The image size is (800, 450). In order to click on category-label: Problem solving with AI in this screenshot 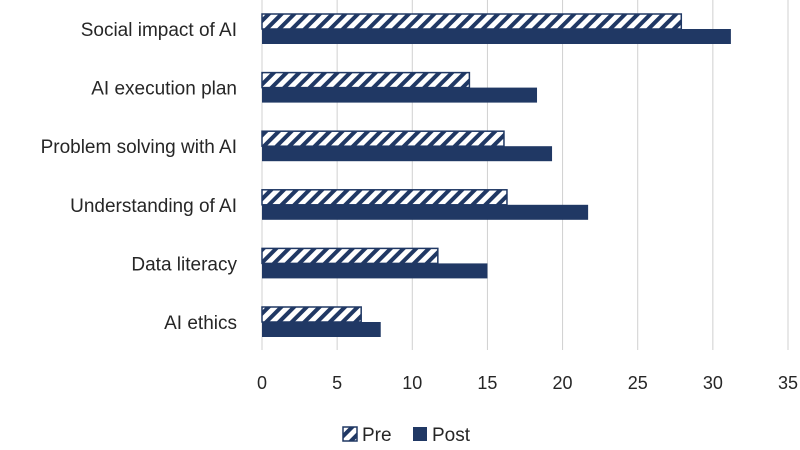, I will do `click(139, 147)`.